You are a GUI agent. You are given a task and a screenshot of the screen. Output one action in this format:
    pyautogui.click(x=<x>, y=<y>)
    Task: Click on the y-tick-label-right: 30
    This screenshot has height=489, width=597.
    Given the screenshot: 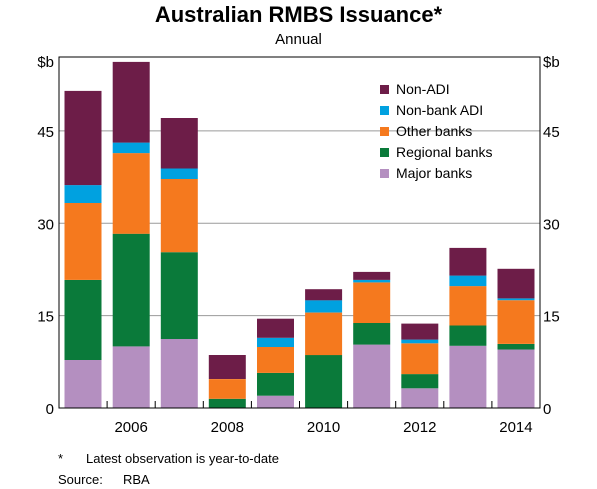 What is the action you would take?
    pyautogui.click(x=551, y=224)
    